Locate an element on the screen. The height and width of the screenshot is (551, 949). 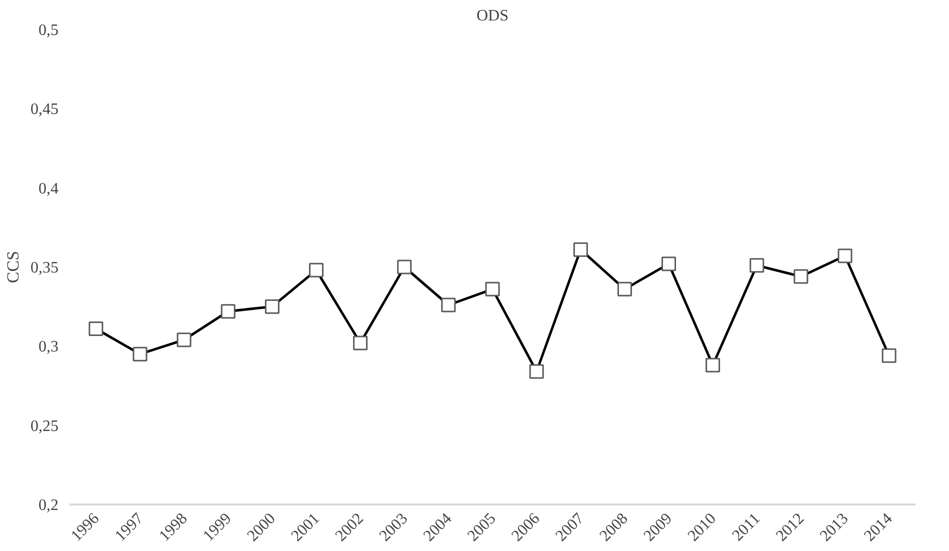
y-axis-title: CCS is located at coordinates (13, 267).